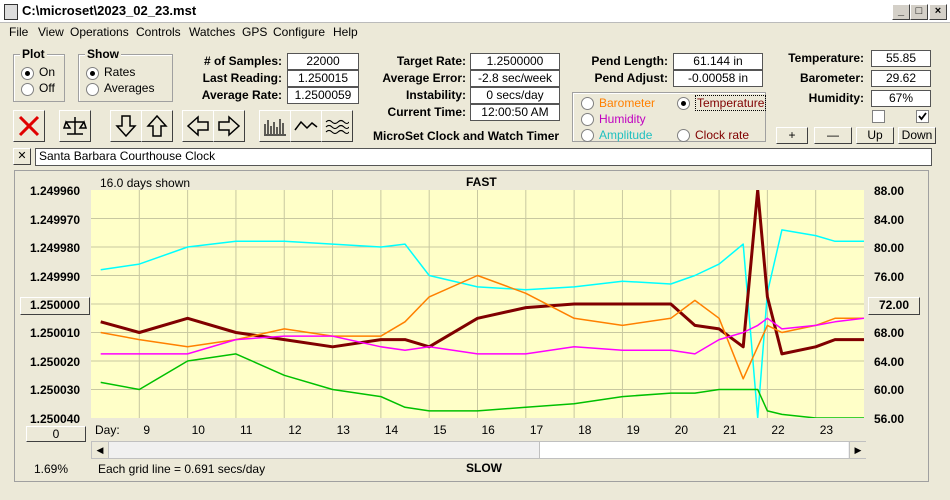 The width and height of the screenshot is (950, 500). Describe the element at coordinates (125, 74) in the screenshot. I see `show-group: Show Rates Averages` at that location.